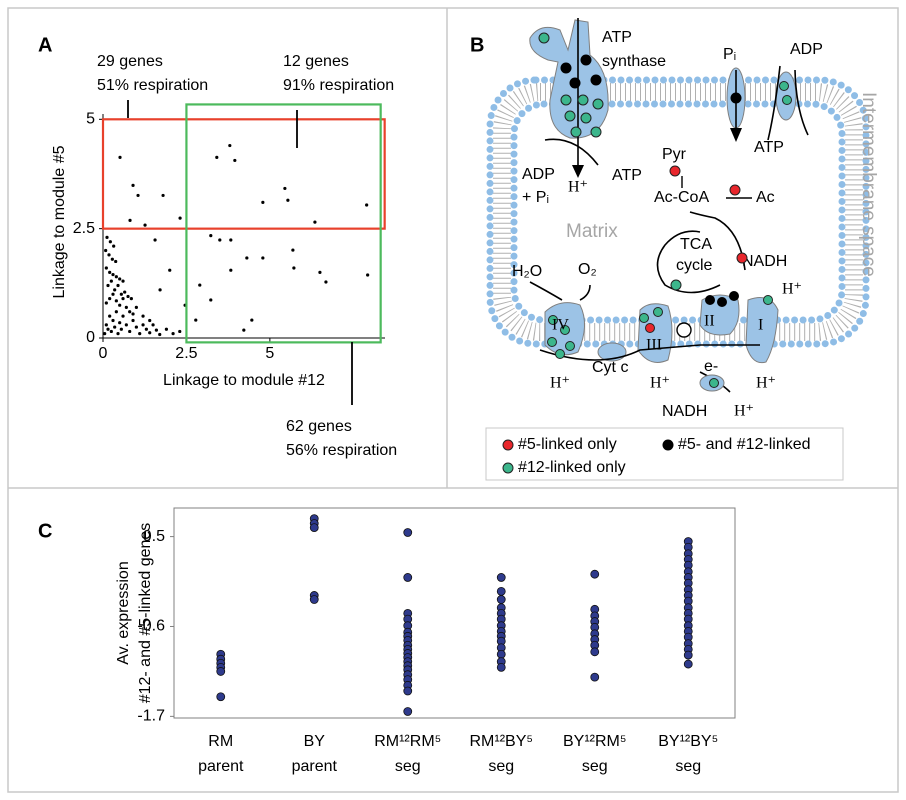  I want to click on panel-label: C, so click(45, 531).